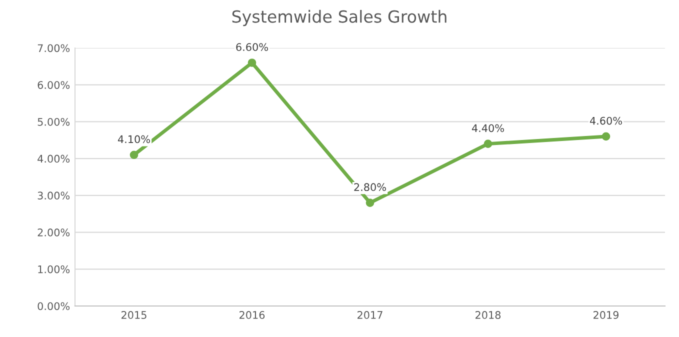 The height and width of the screenshot is (337, 679). What do you see at coordinates (134, 139) in the screenshot?
I see `data-label: 4.10%` at bounding box center [134, 139].